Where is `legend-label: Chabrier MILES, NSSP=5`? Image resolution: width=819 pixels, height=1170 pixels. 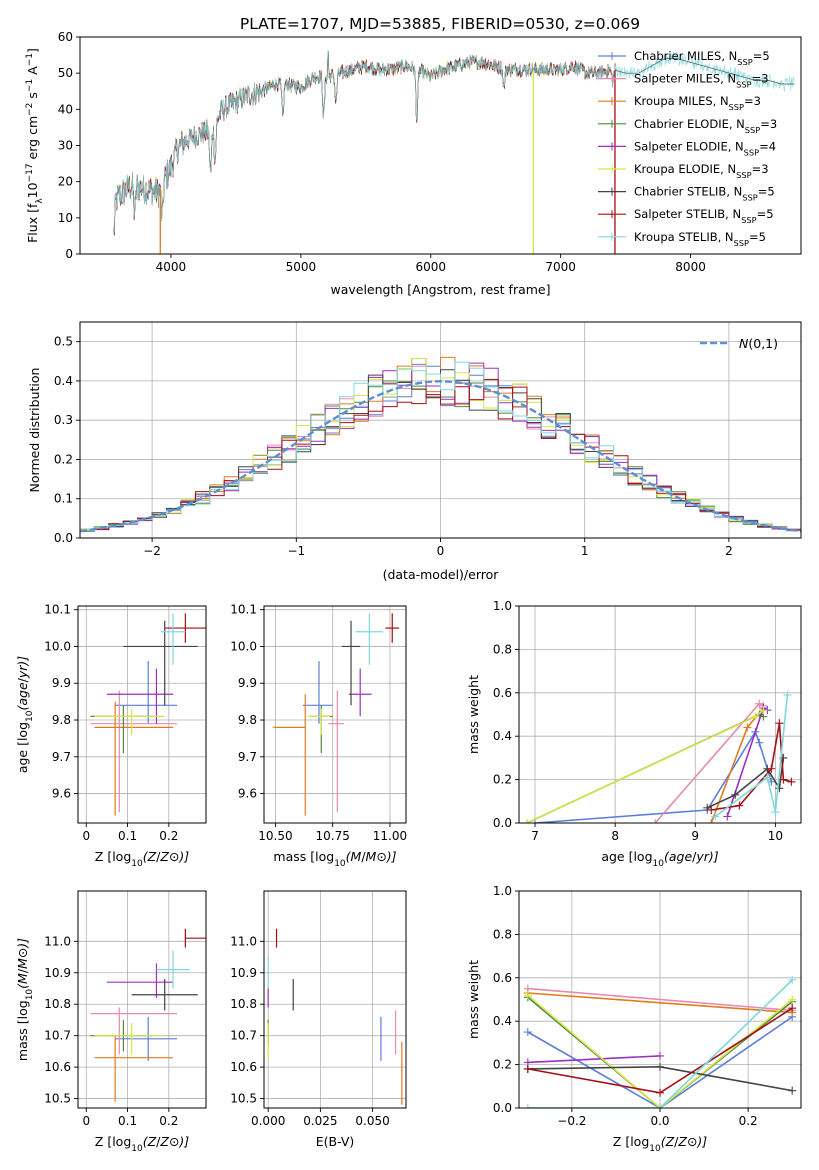 legend-label: Chabrier MILES, NSSP=5 is located at coordinates (702, 58).